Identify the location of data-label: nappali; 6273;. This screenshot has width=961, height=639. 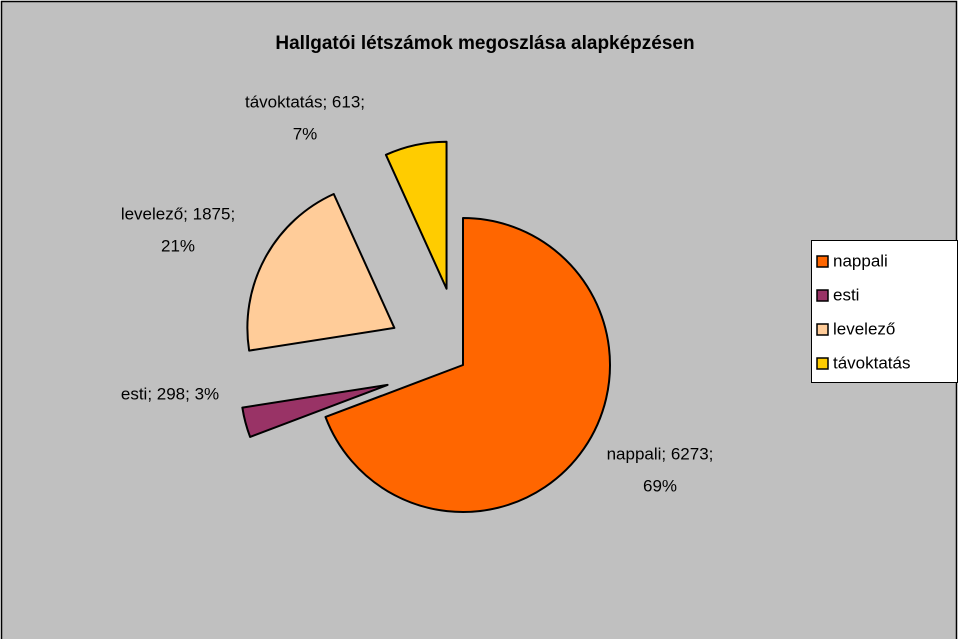
(660, 453).